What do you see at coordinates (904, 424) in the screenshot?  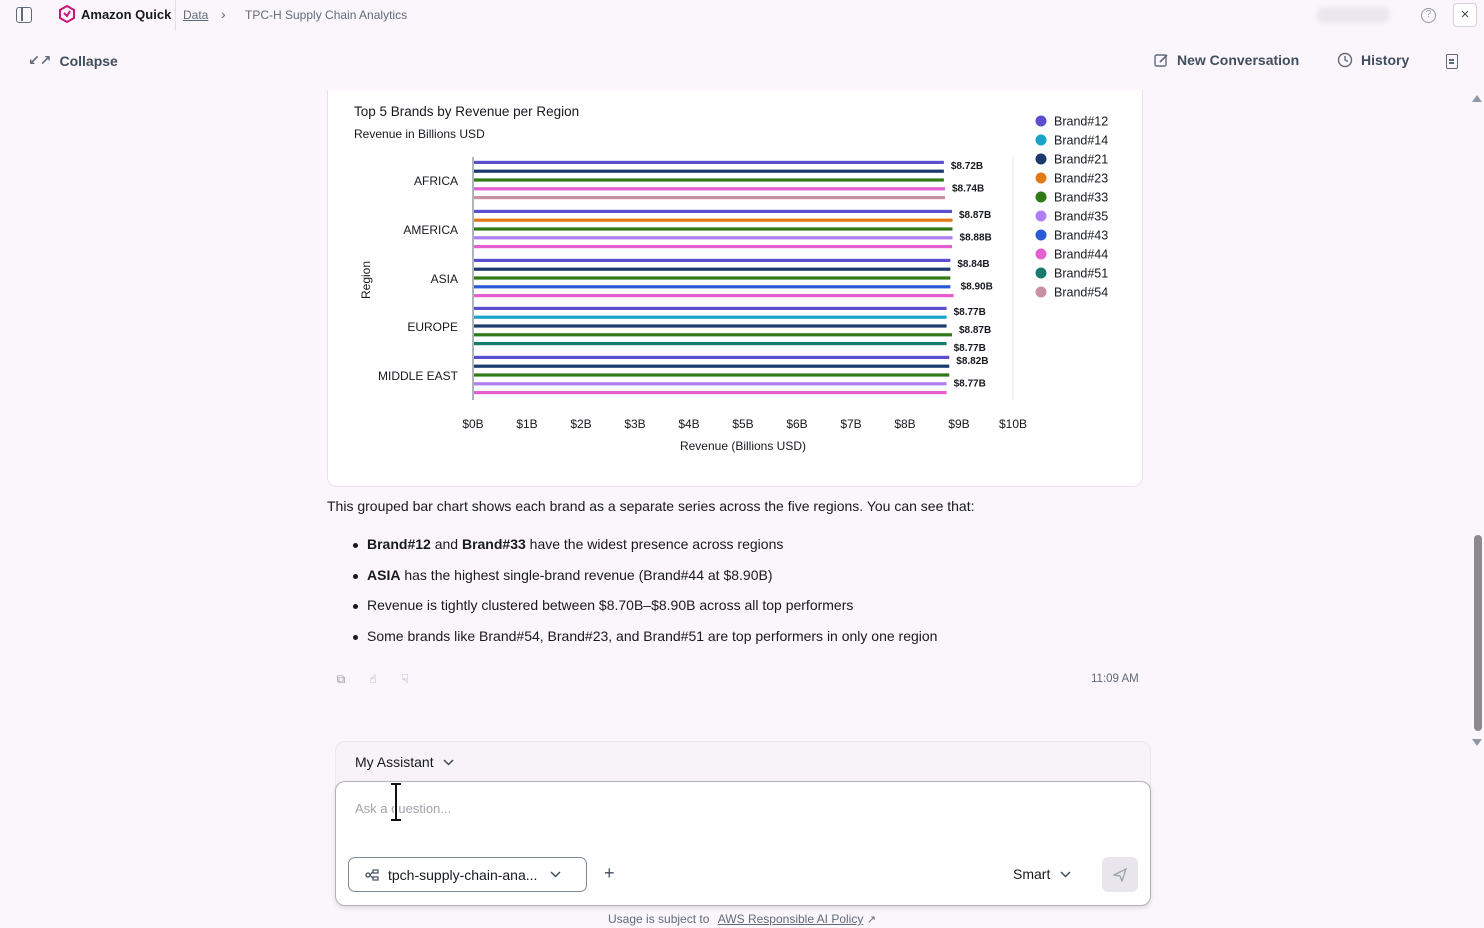 I see `x-tick-label: $8B` at bounding box center [904, 424].